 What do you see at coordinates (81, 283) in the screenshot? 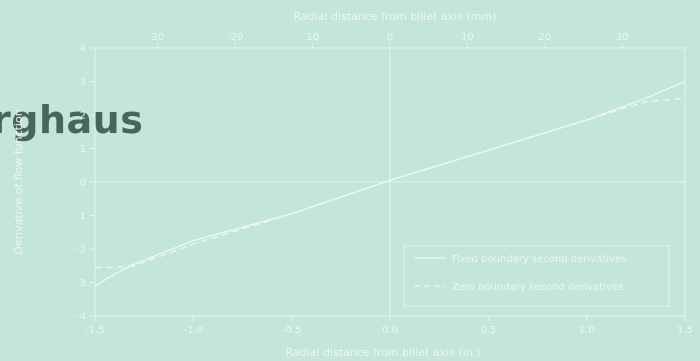
I see `y-tick-label: -3` at bounding box center [81, 283].